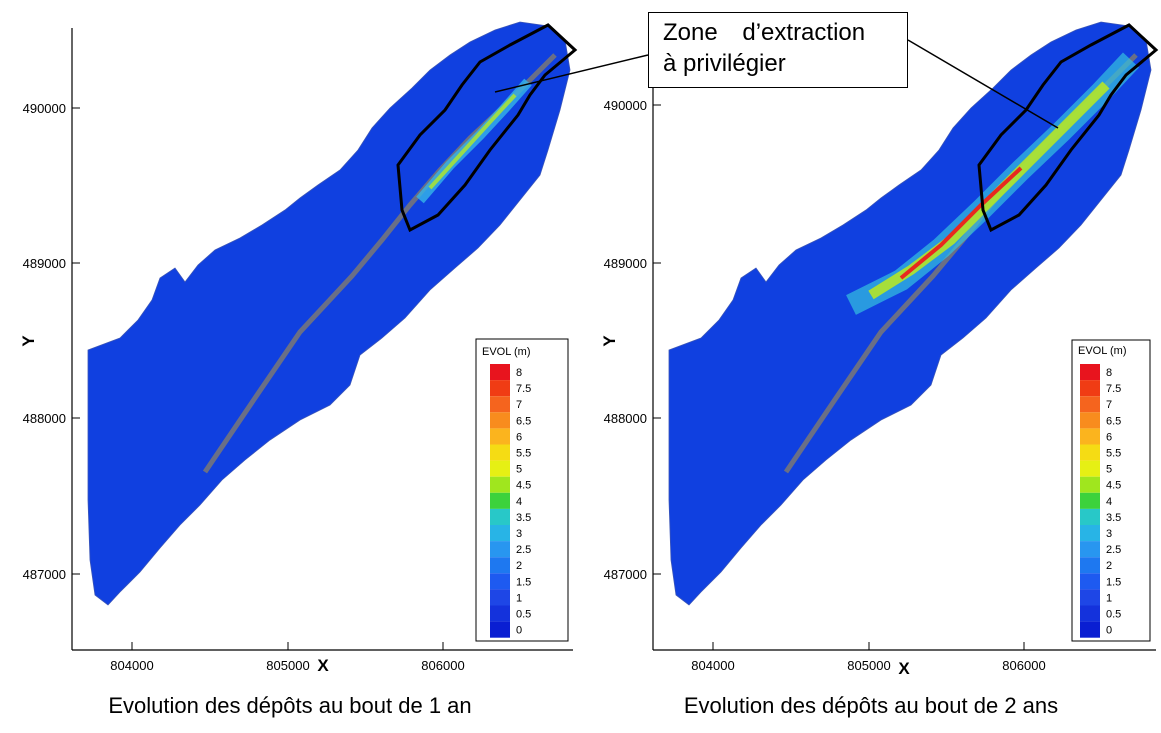 The width and height of the screenshot is (1161, 733). What do you see at coordinates (290, 705) in the screenshot?
I see `panel-caption: Evolution des dépôts au bout de 1 an` at bounding box center [290, 705].